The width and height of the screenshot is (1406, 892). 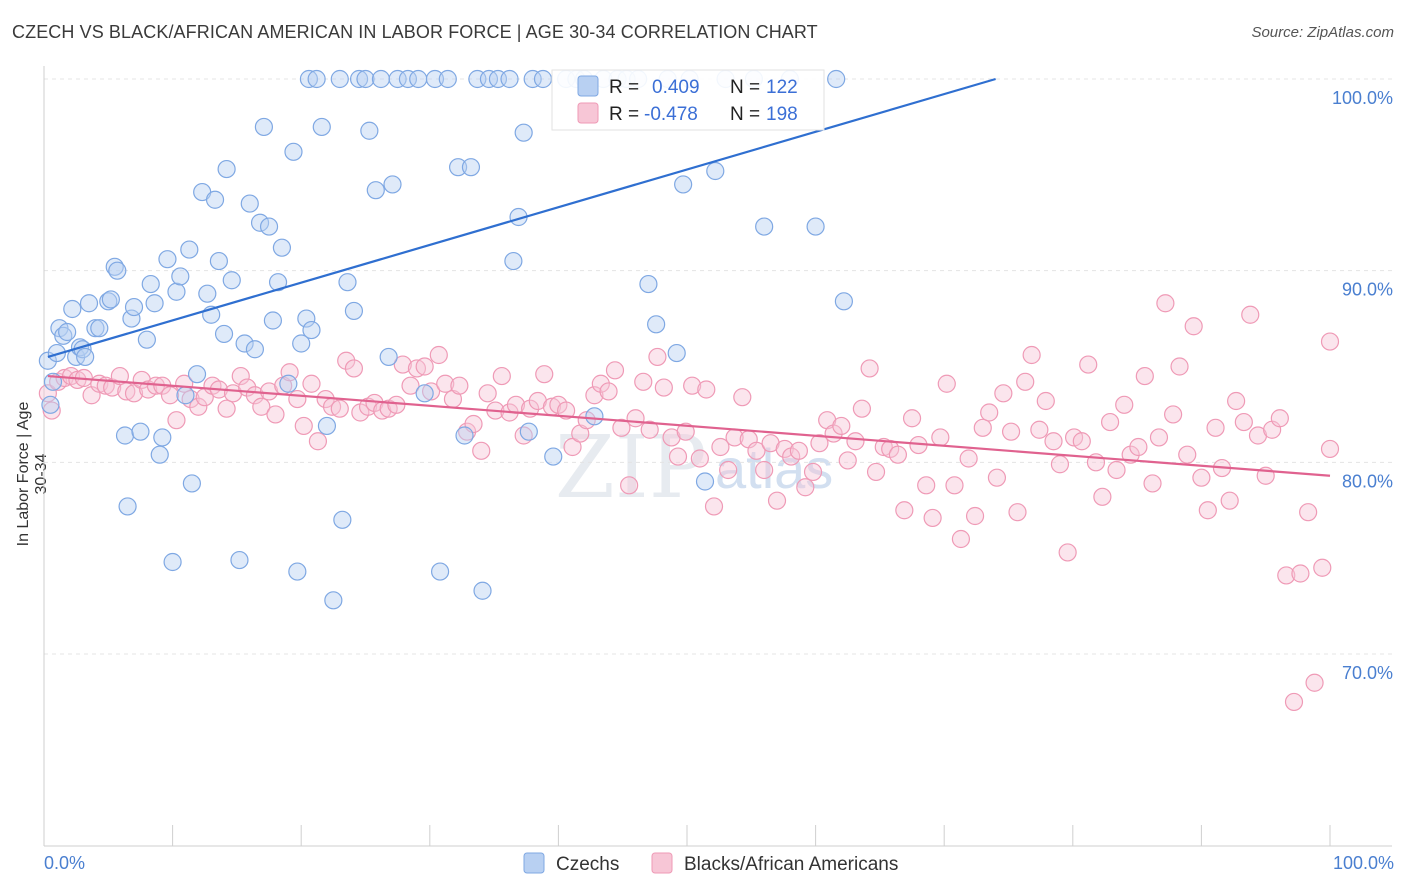 I want to click on bottom-legend-swatch-czechs, so click(x=534, y=863).